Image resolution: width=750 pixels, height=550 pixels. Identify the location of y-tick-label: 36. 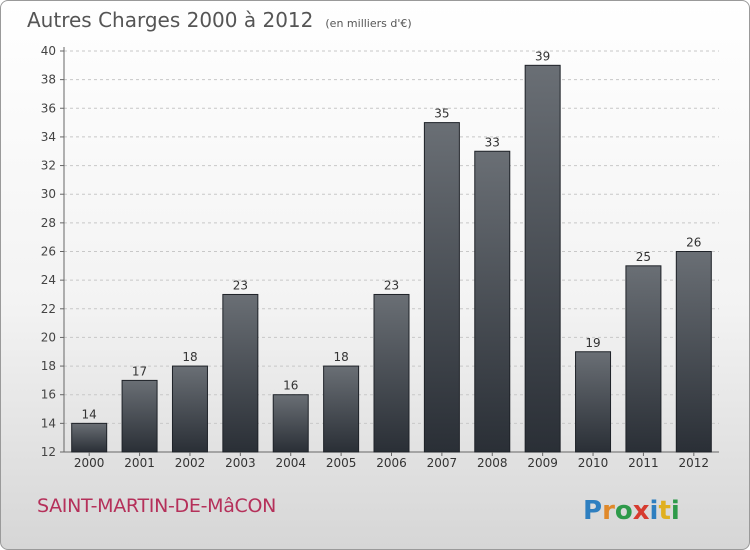
(48, 108).